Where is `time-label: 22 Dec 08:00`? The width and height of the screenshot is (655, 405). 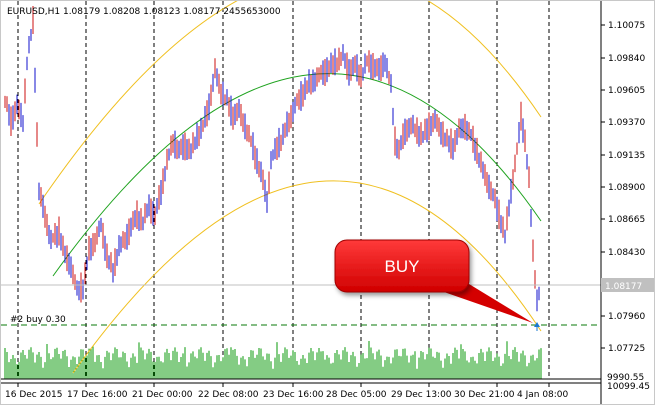 time-label: 22 Dec 08:00 is located at coordinates (228, 395).